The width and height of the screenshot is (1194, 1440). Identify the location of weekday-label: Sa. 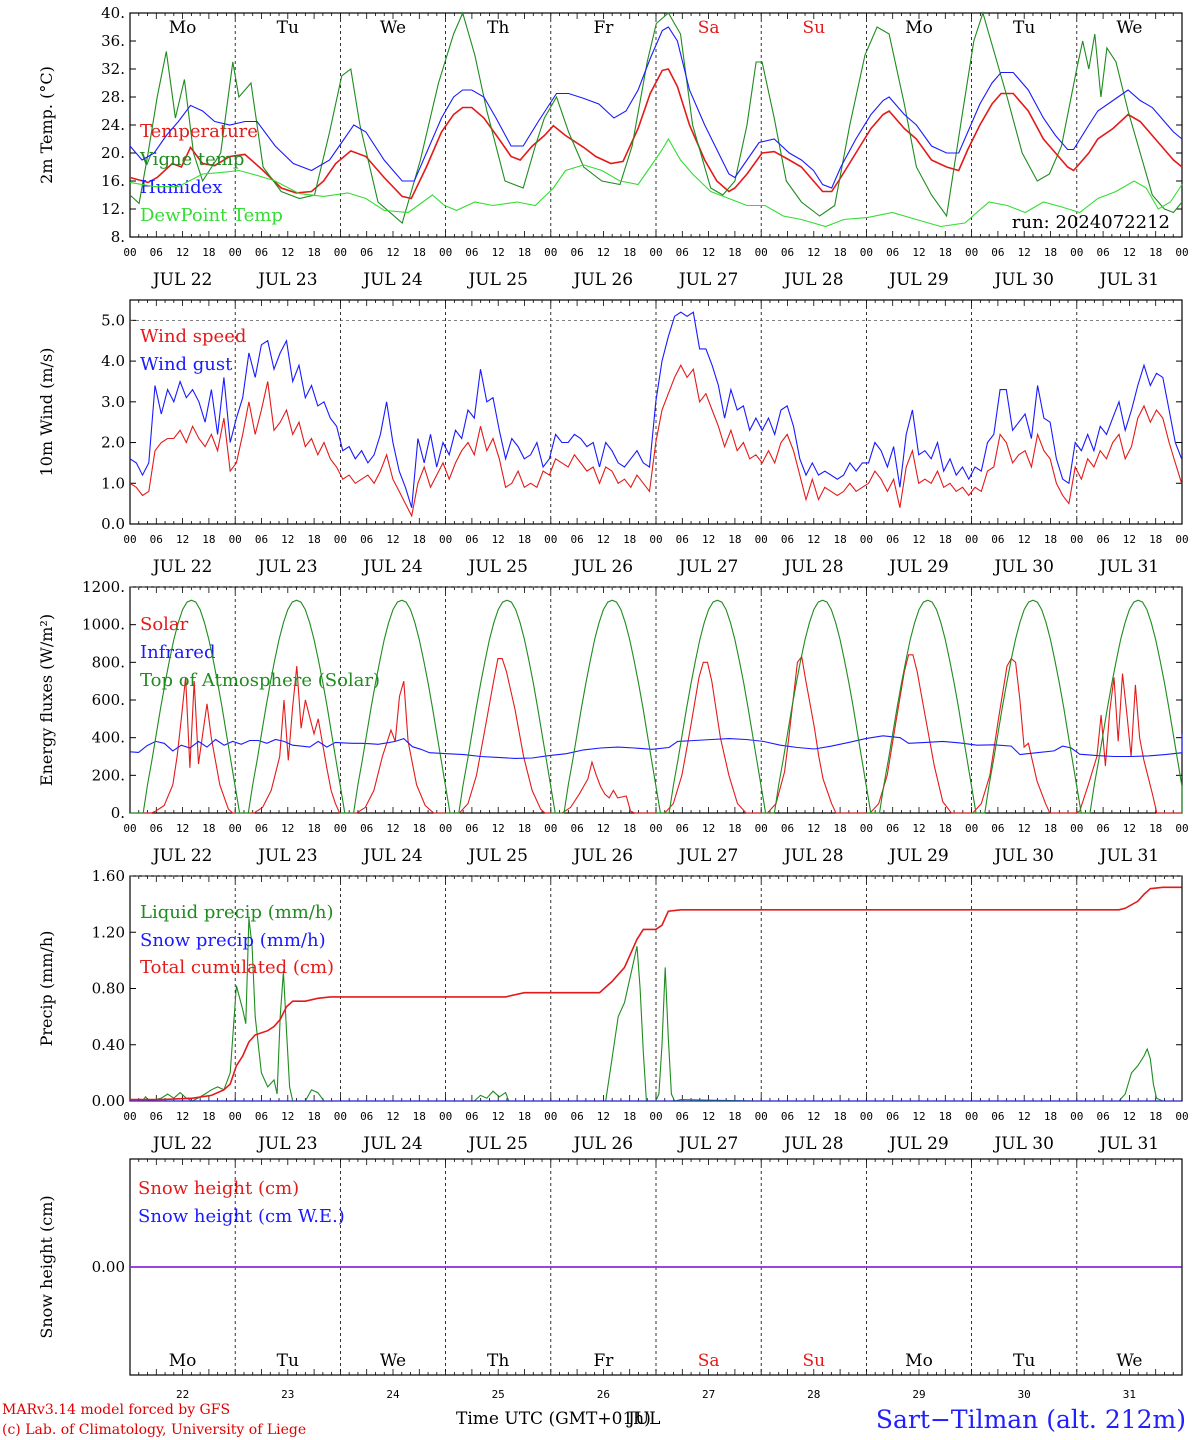
(709, 28).